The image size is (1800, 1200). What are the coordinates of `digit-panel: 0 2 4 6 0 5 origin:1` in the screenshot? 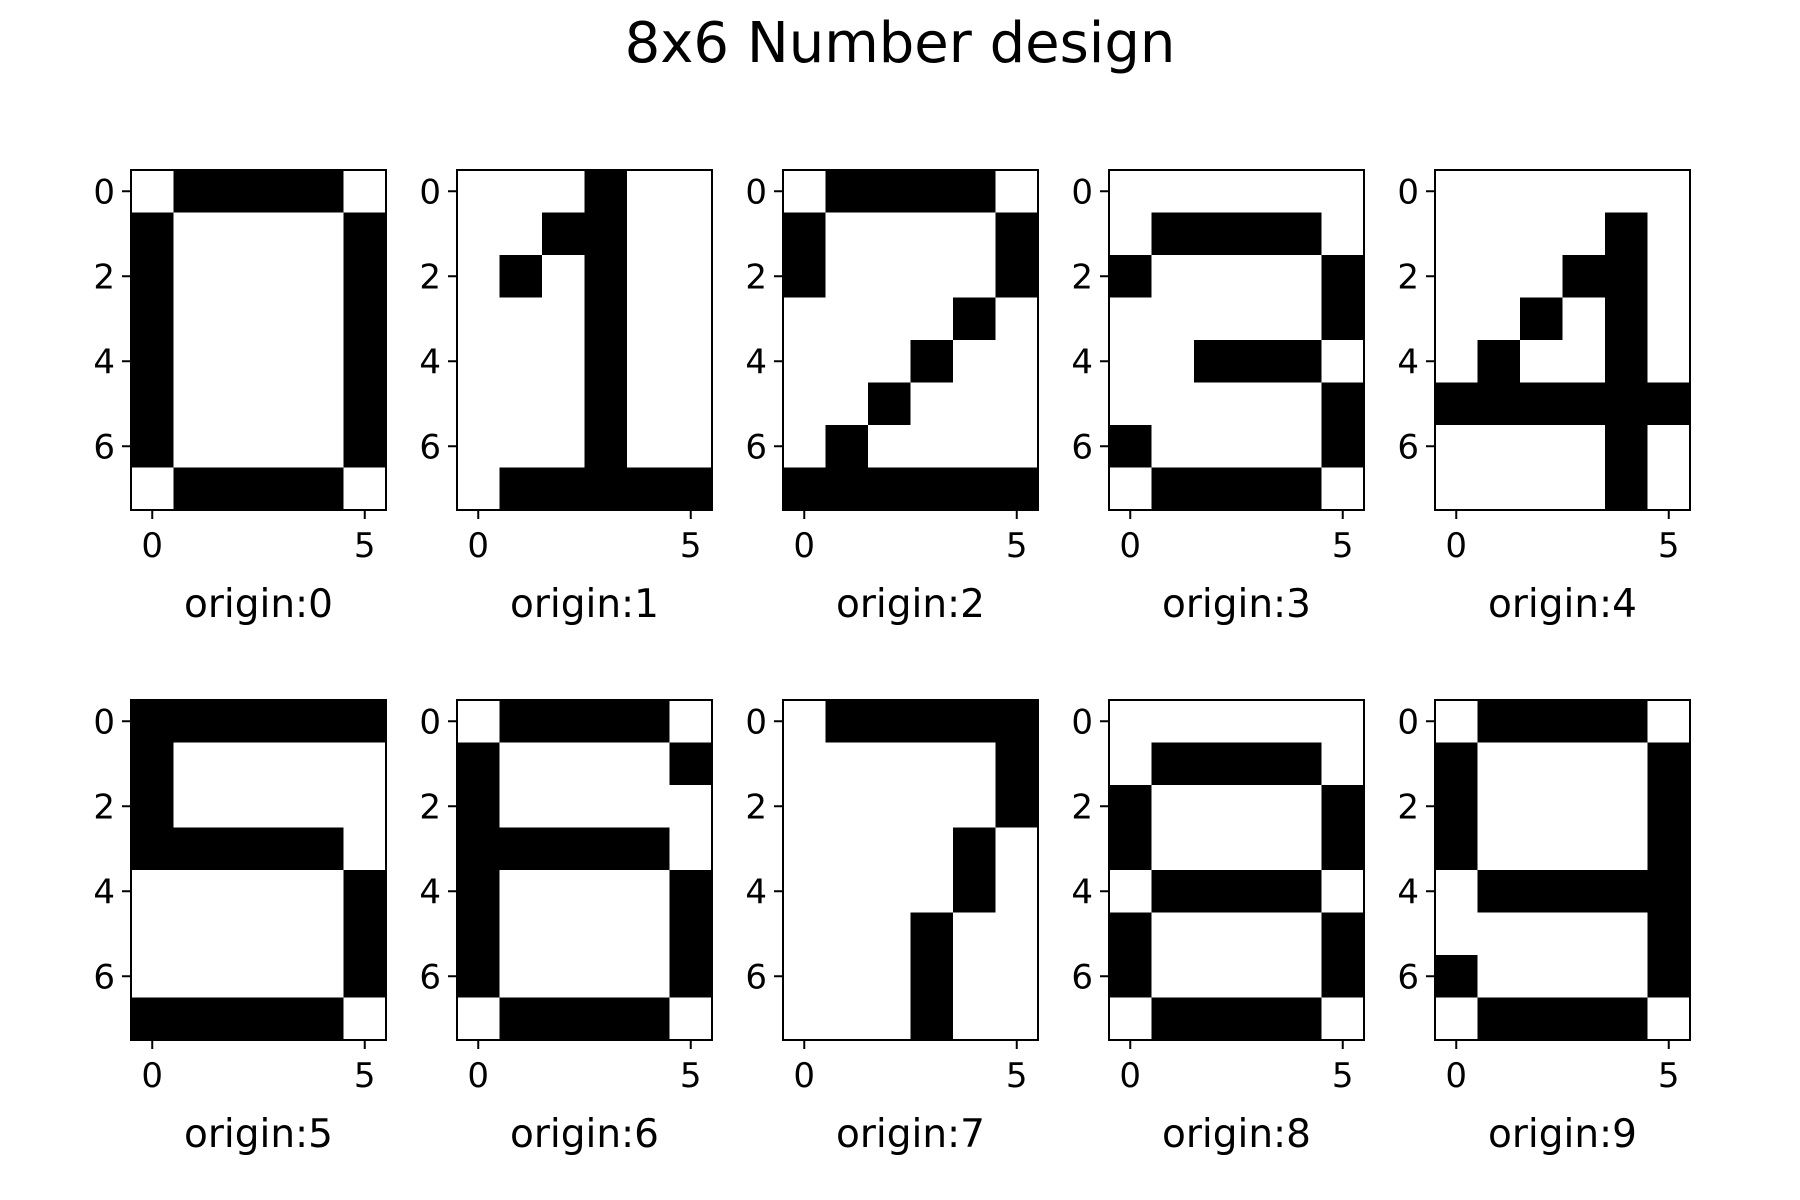 It's located at (566, 398).